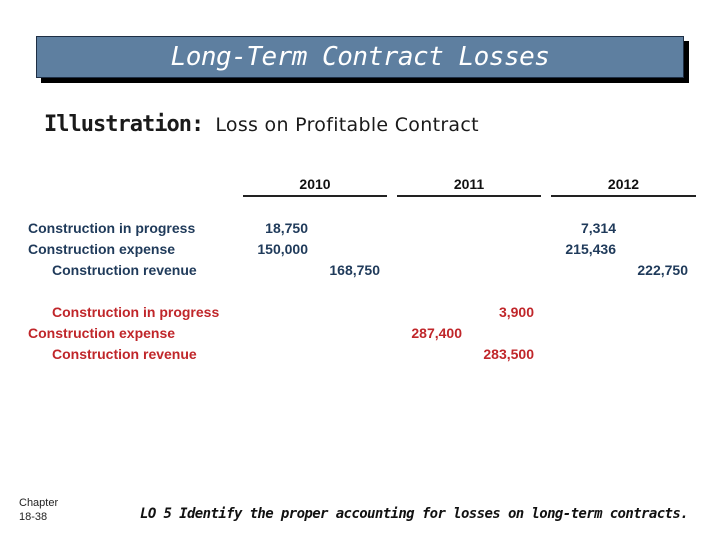 Image resolution: width=720 pixels, height=540 pixels. Describe the element at coordinates (124, 270) in the screenshot. I see `row-label-revenue-1: Construction revenue` at that location.